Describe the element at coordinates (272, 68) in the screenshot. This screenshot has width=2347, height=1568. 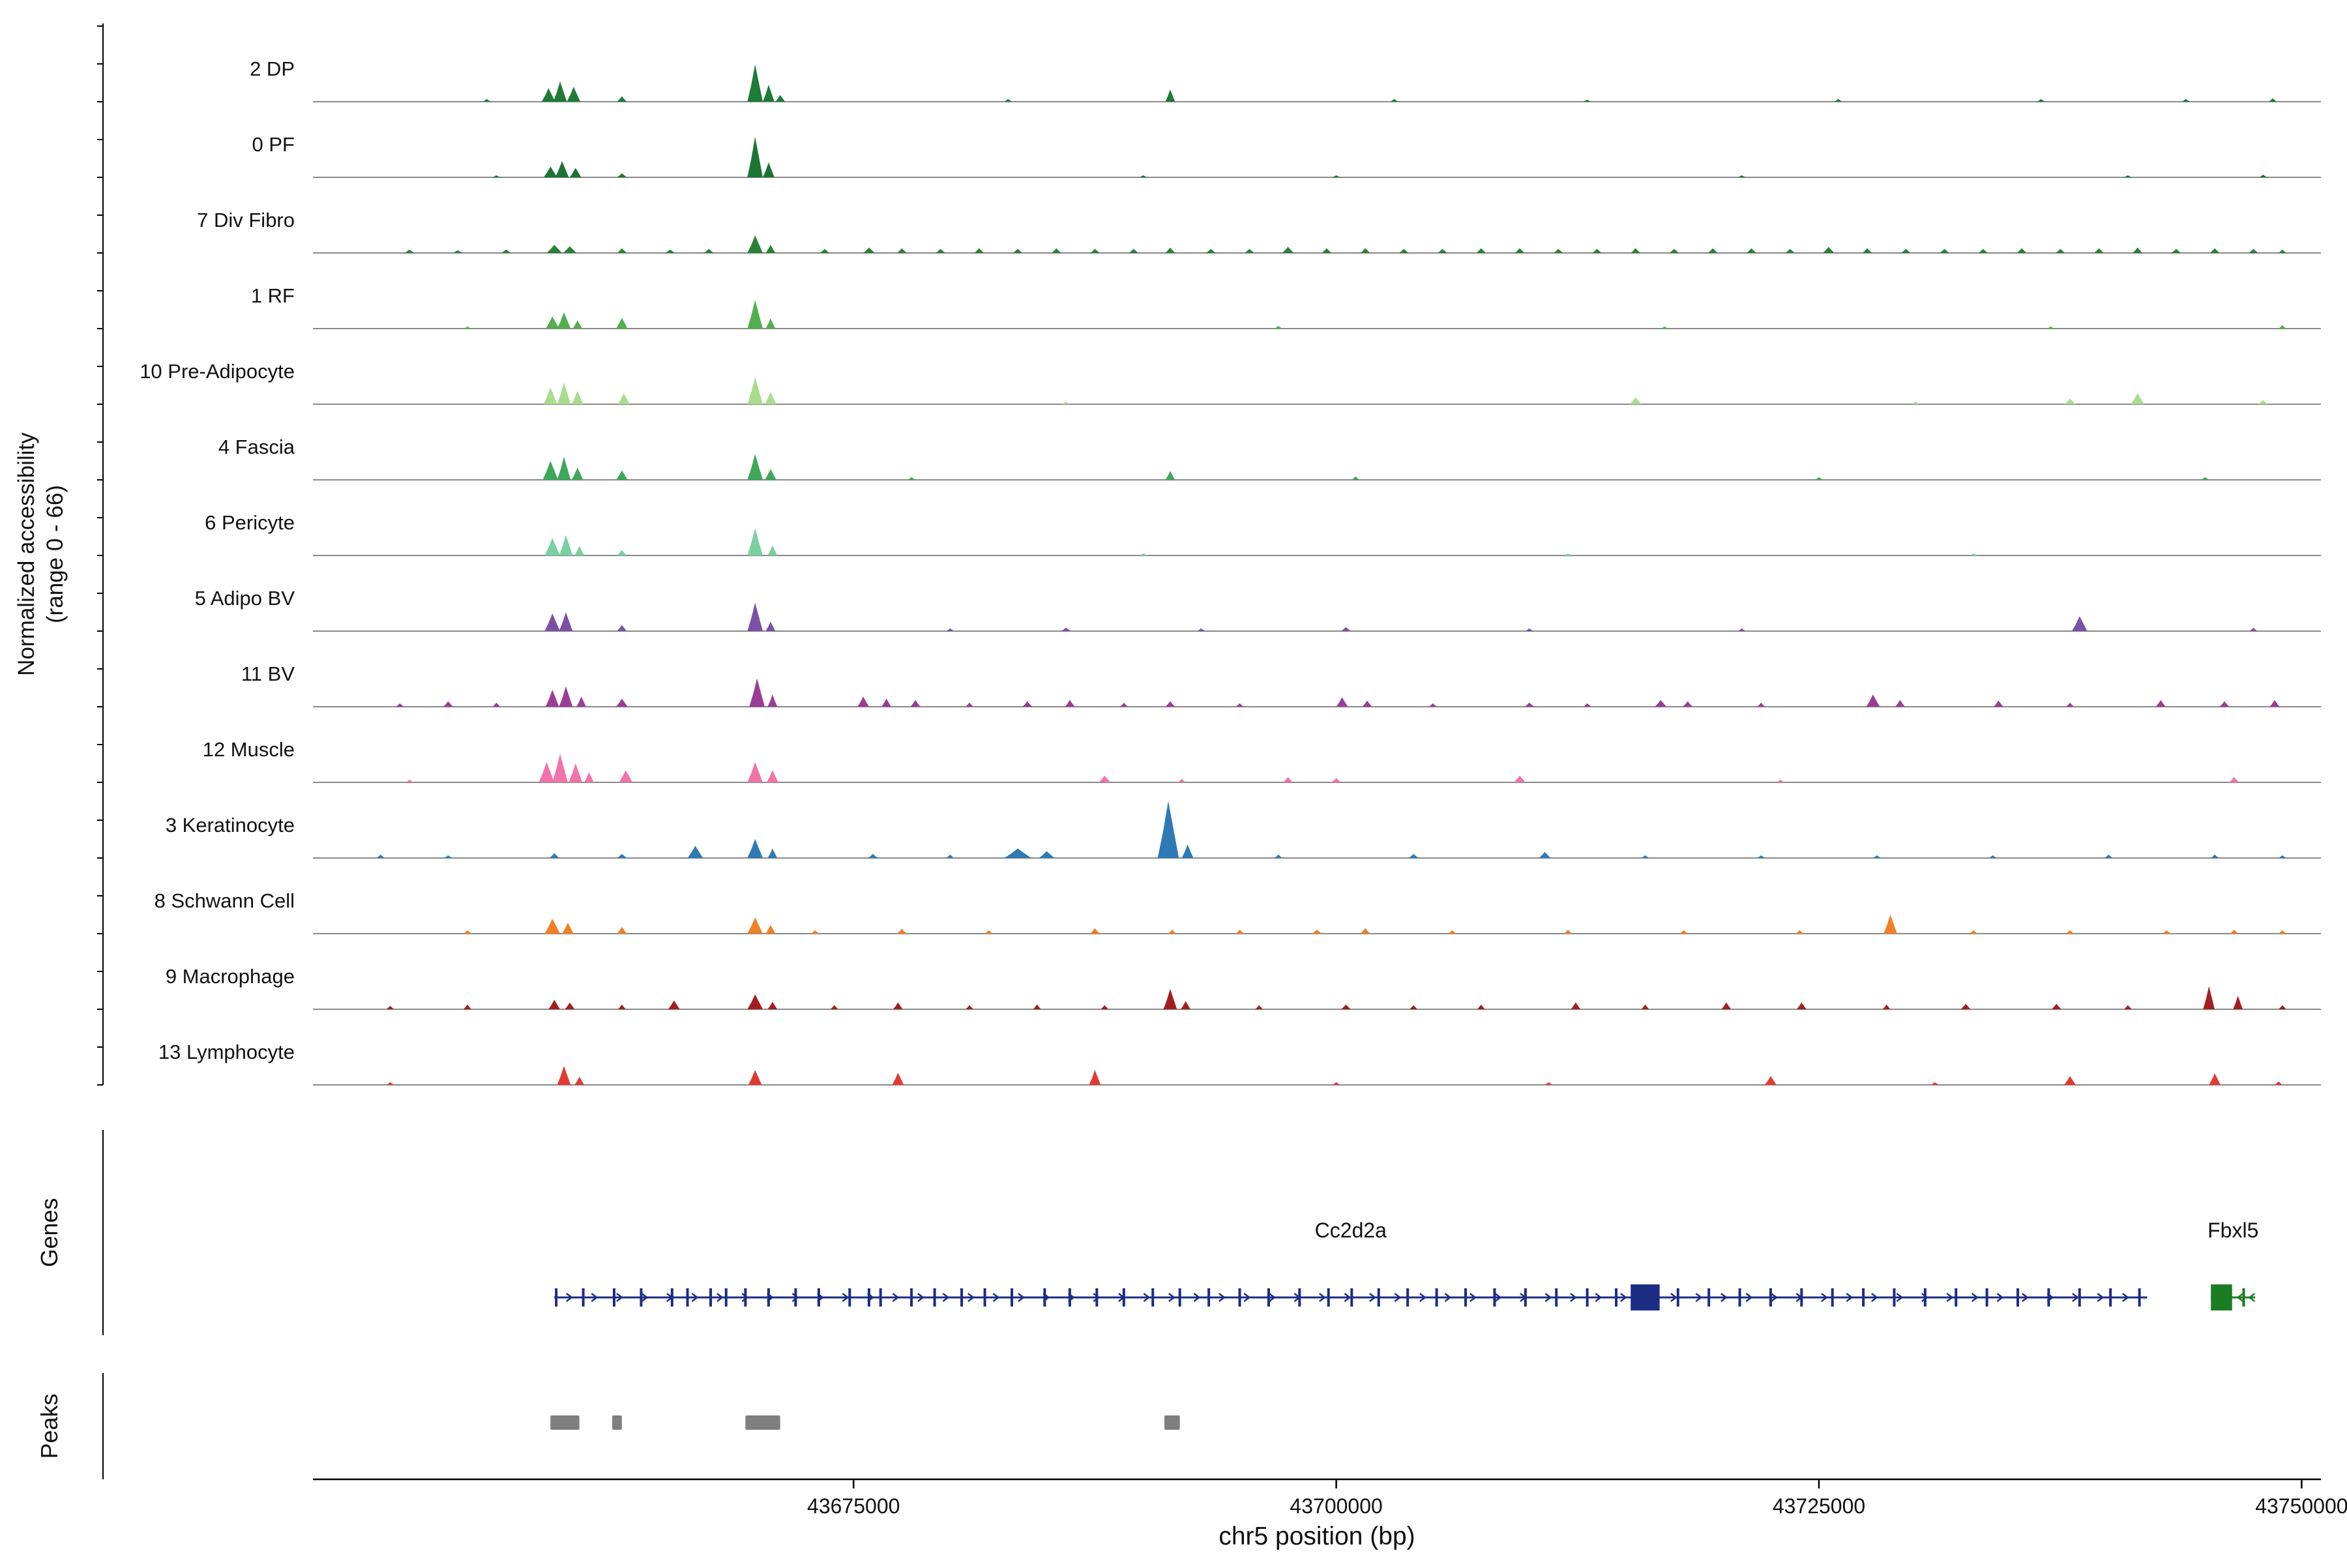
I see `track-label: 2 DP` at that location.